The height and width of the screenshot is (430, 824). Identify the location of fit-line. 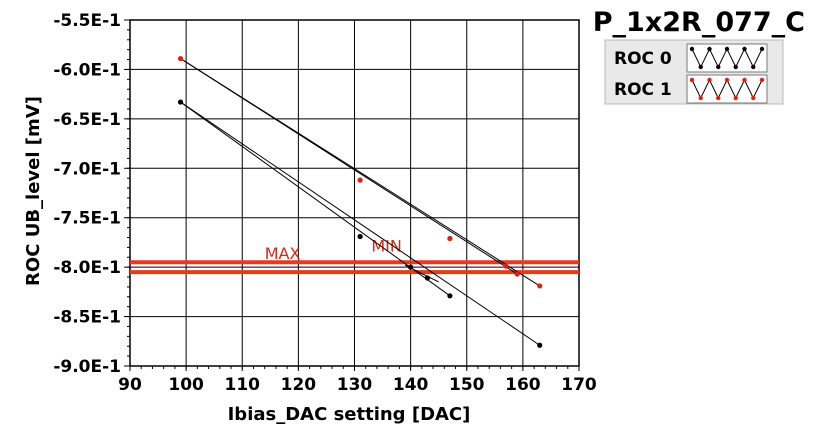
(315, 199).